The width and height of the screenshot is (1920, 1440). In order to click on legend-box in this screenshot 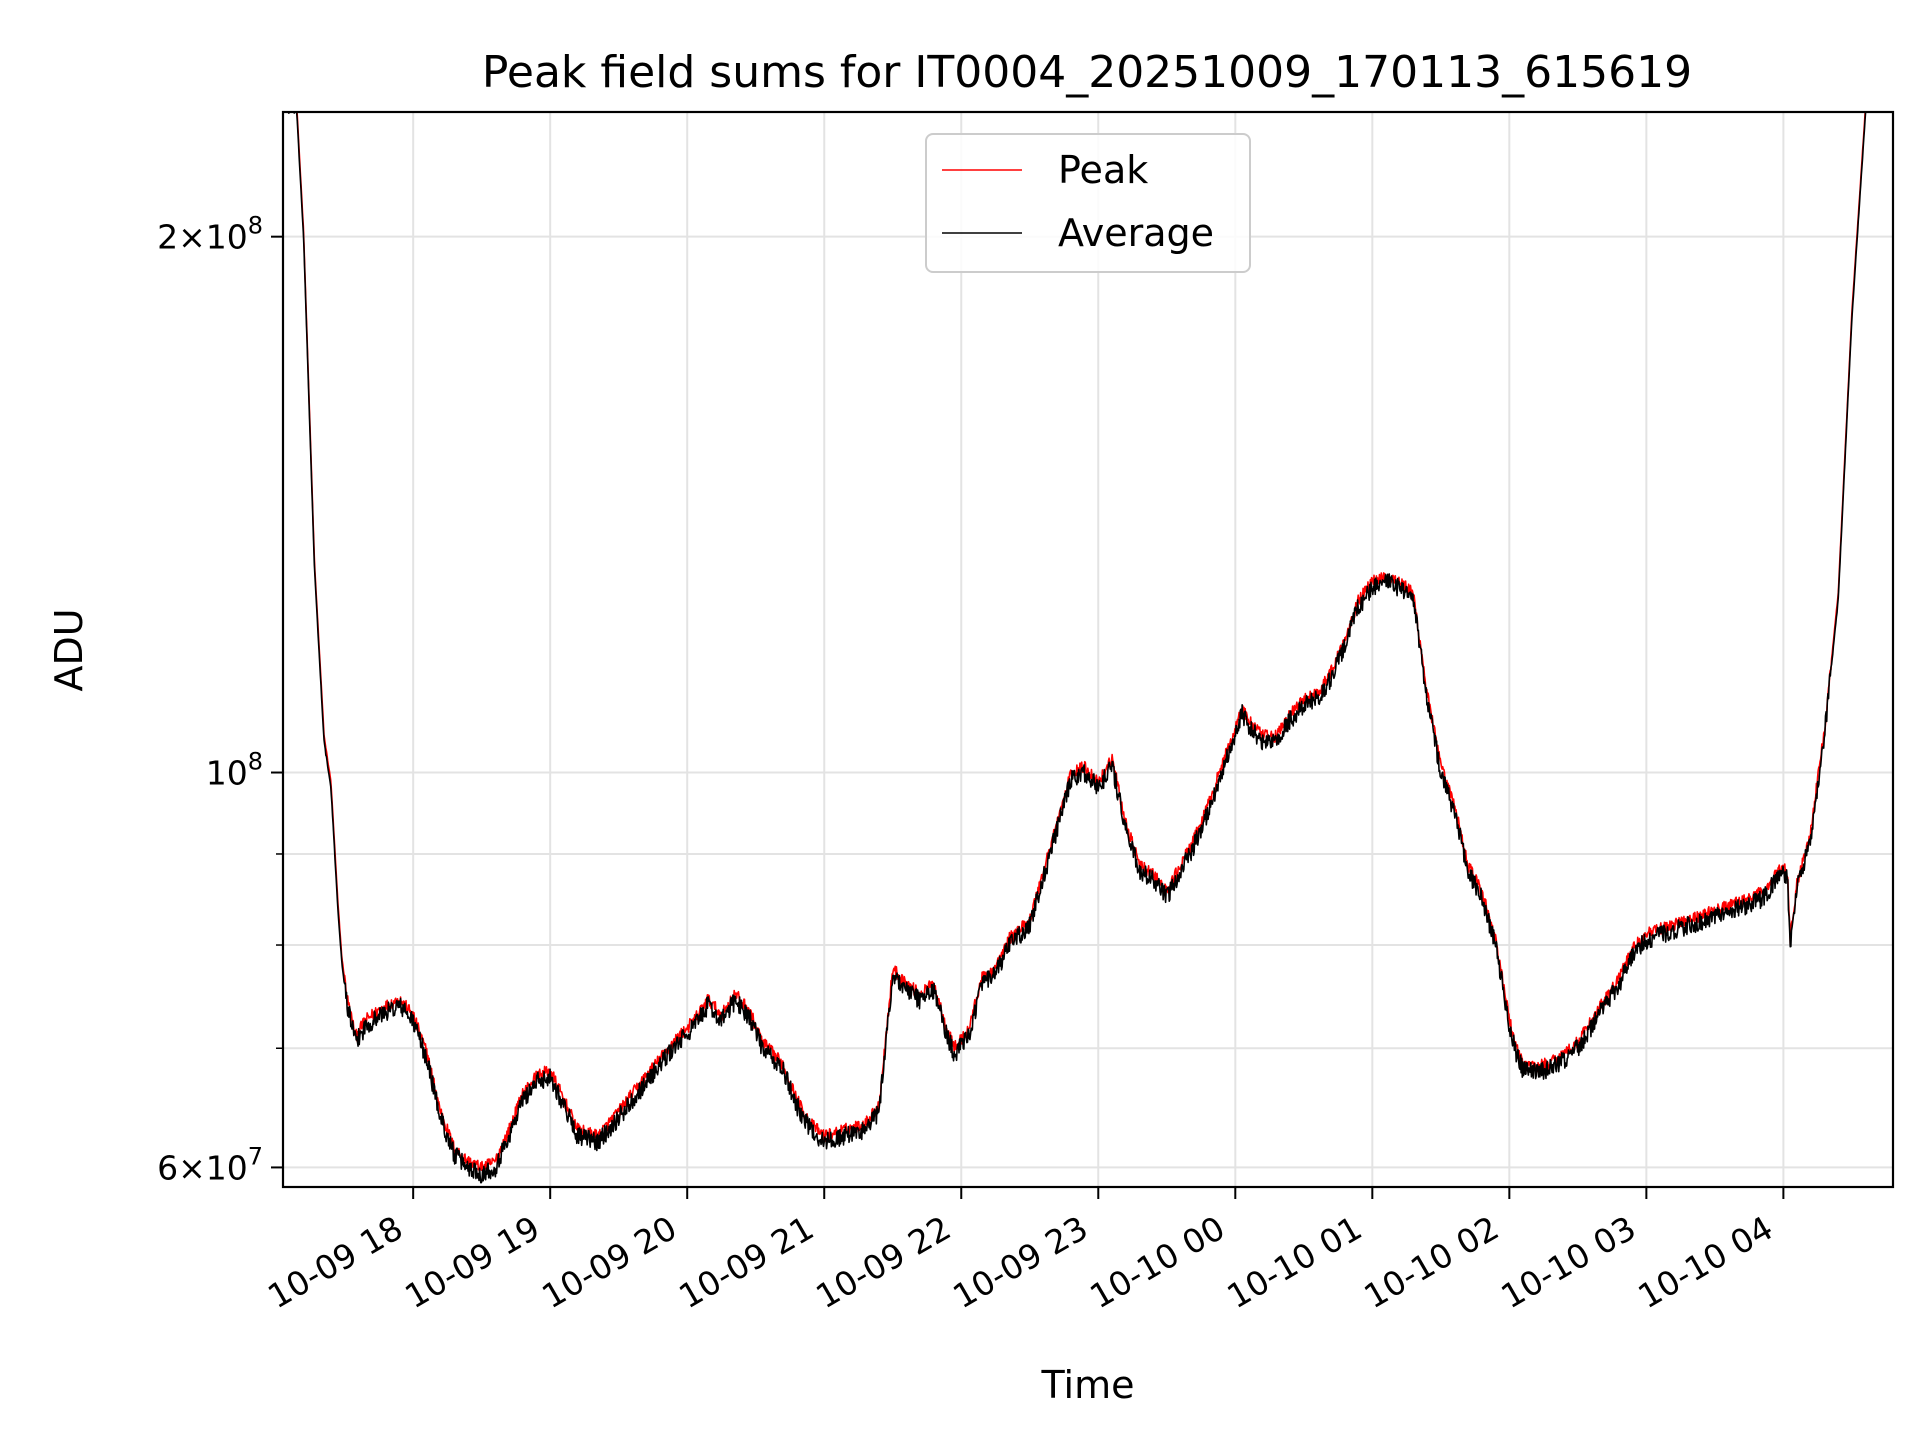, I will do `click(1088, 203)`.